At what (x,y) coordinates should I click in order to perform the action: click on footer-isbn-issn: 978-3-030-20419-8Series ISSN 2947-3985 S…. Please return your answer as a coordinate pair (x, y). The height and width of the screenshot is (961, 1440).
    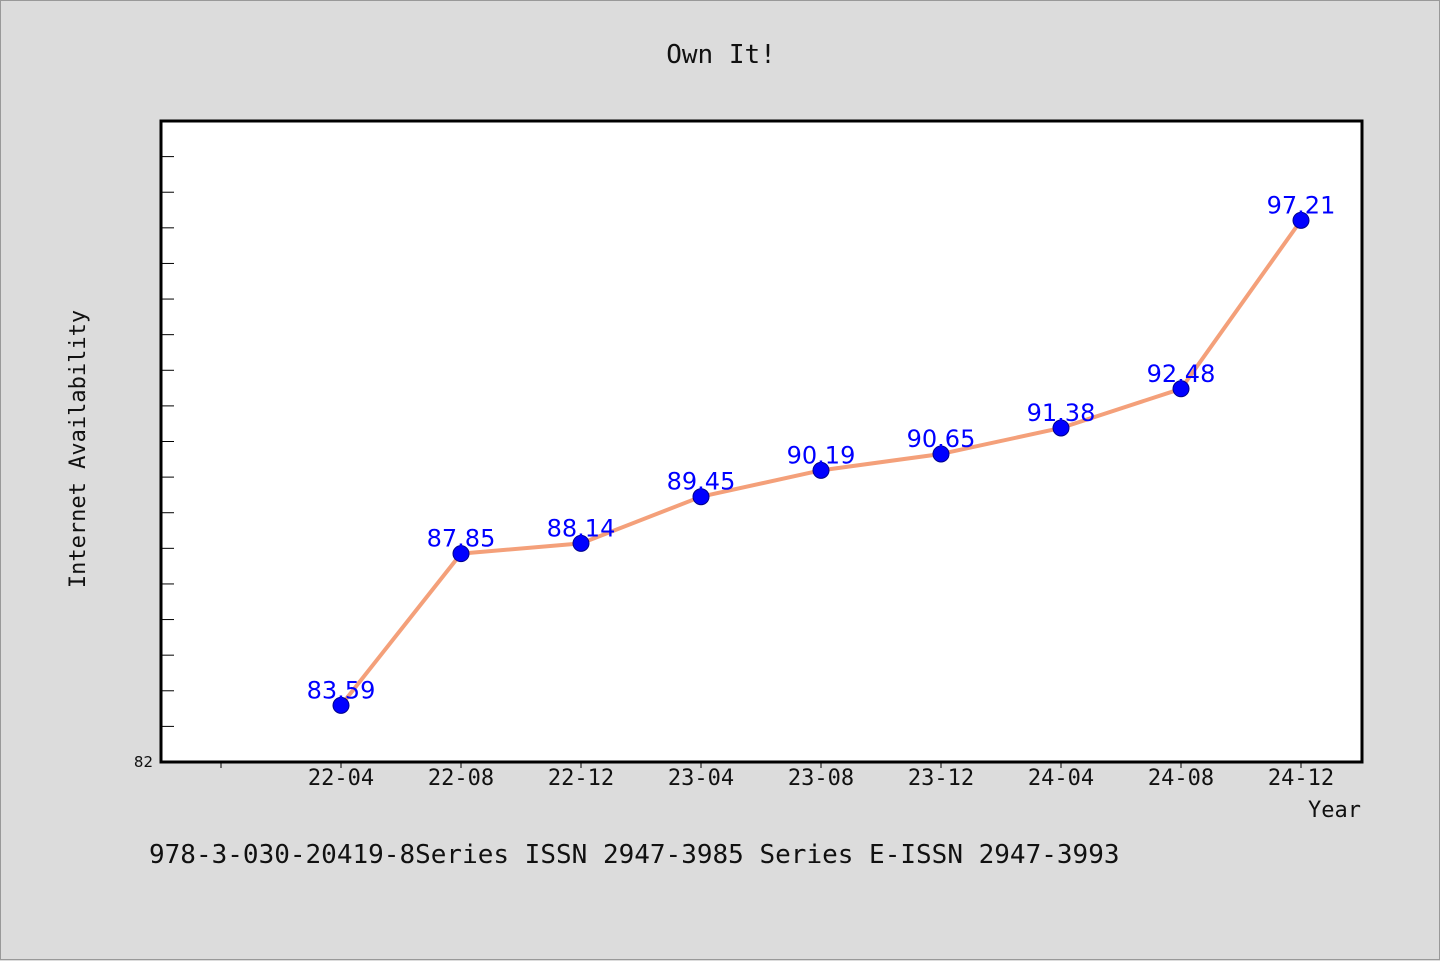
    Looking at the image, I should click on (634, 855).